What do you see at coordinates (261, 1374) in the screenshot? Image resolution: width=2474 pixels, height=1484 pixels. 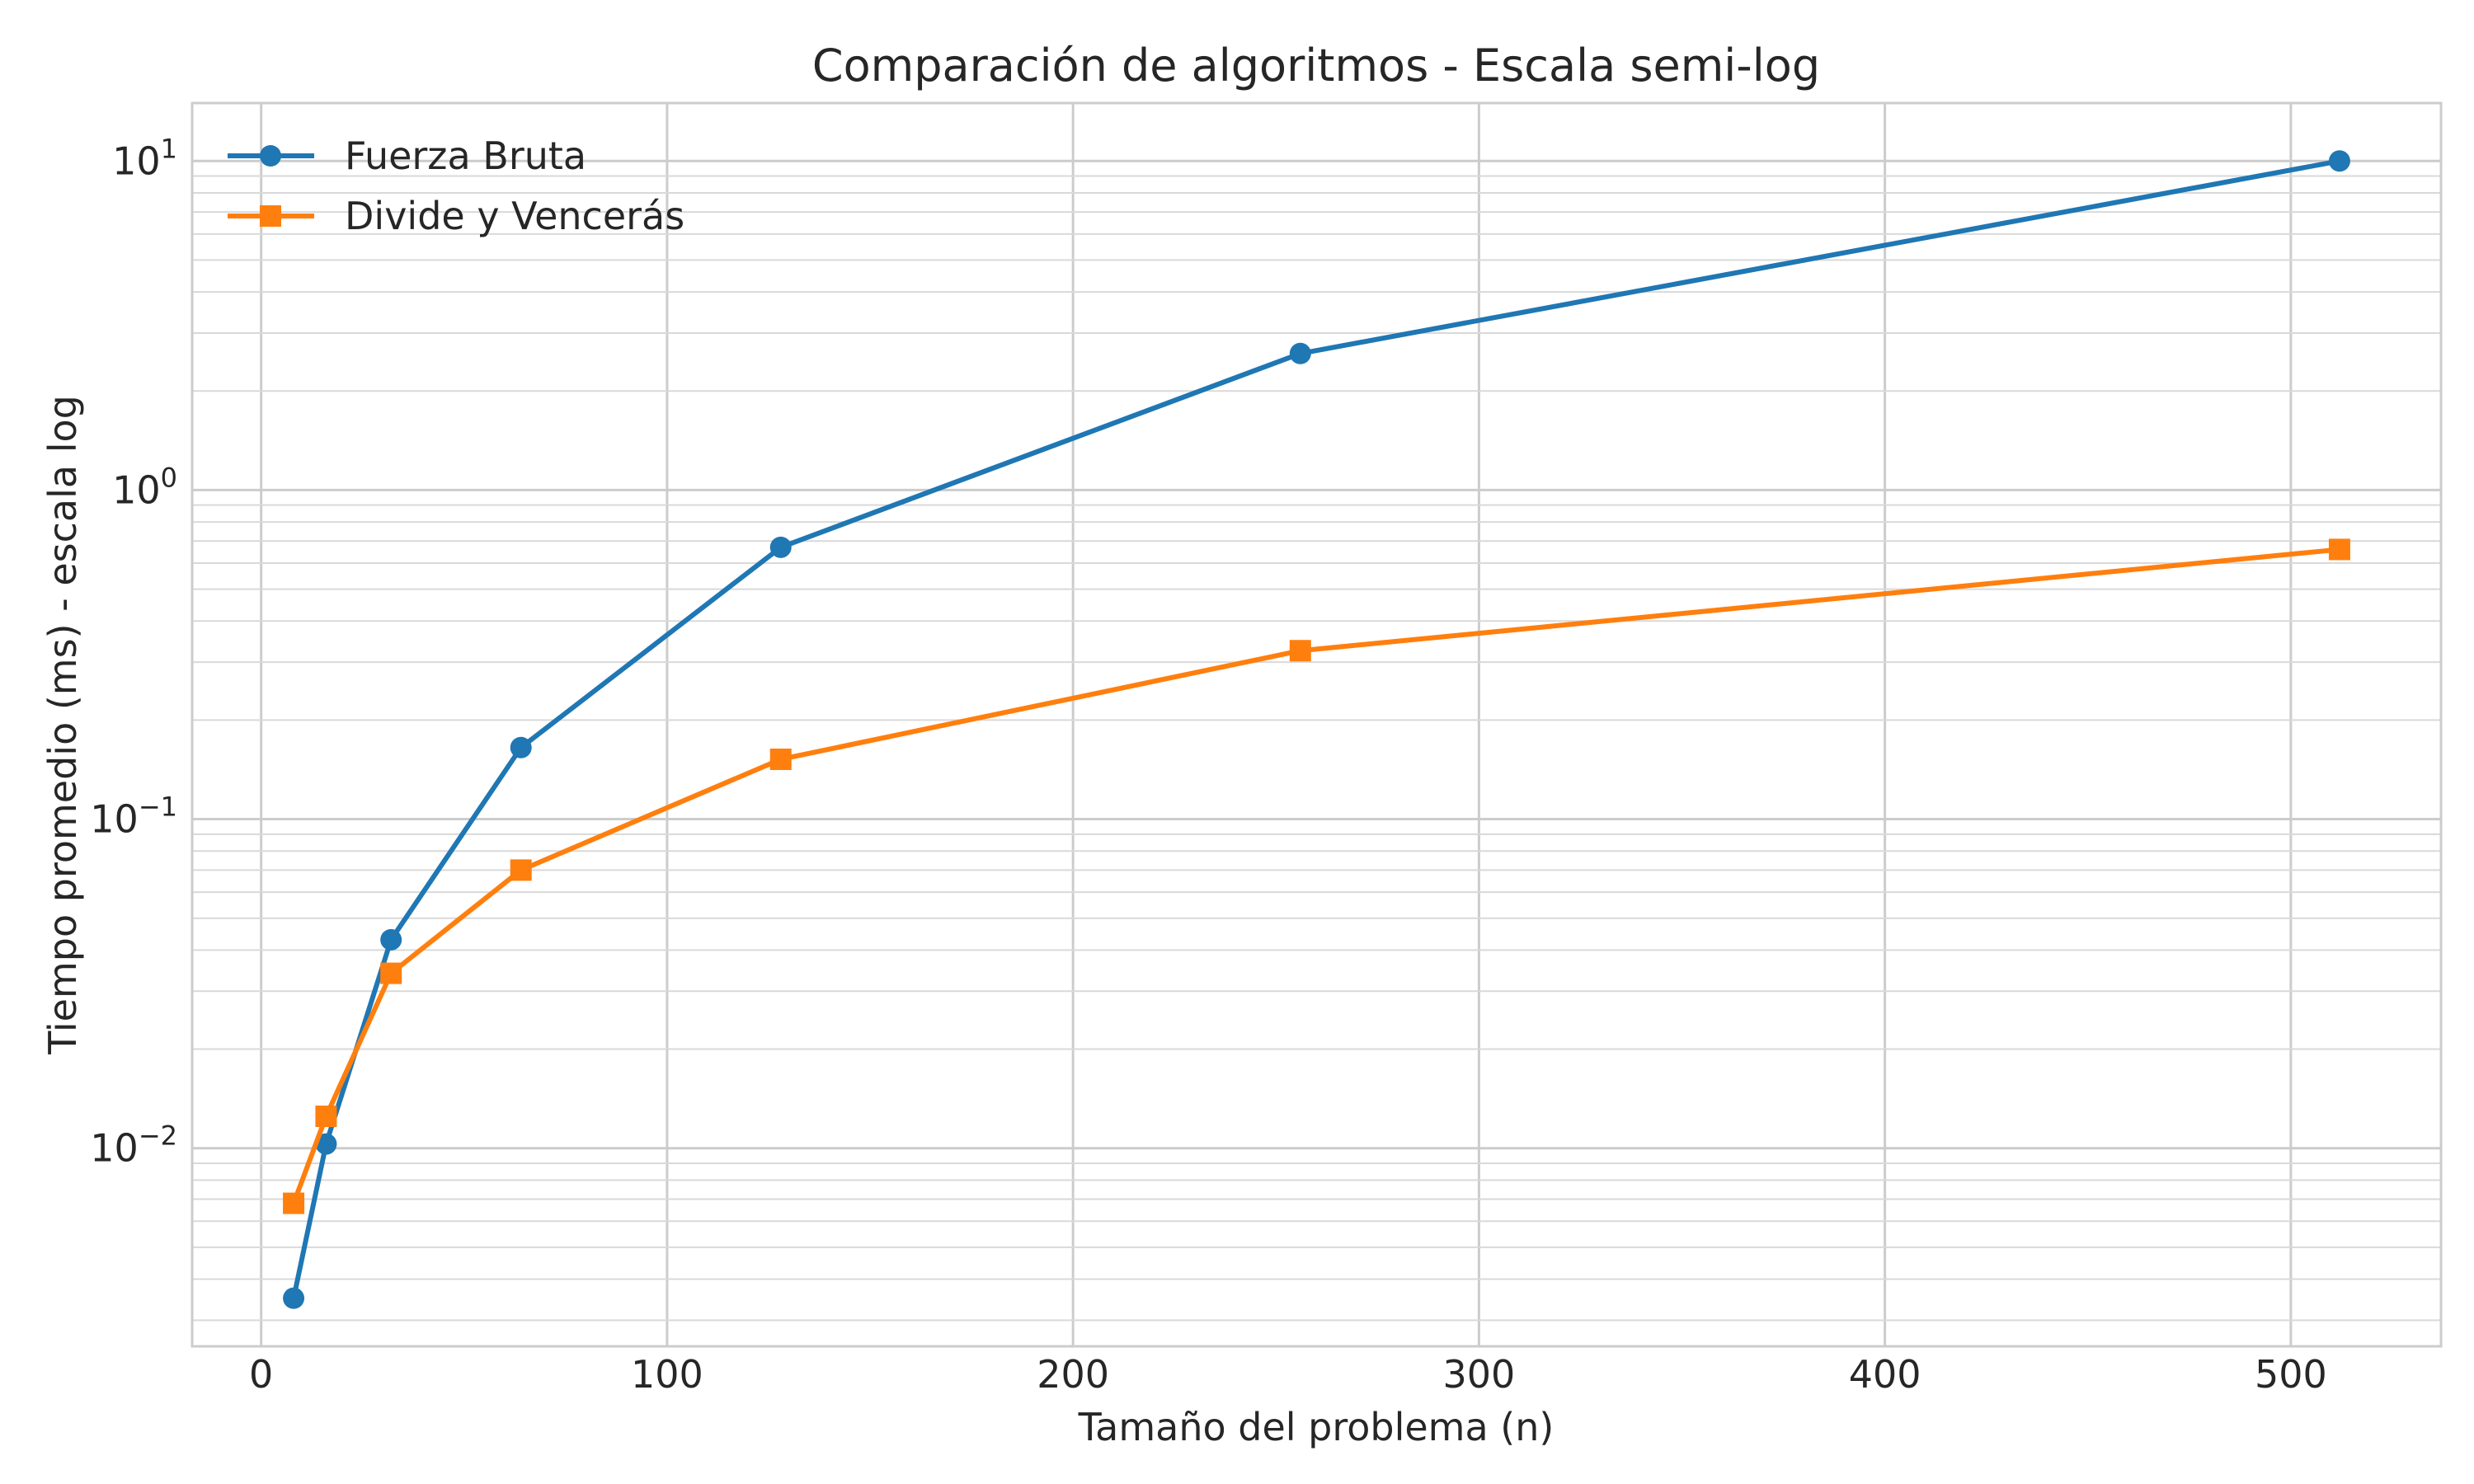 I see `x-tick-label: 0` at bounding box center [261, 1374].